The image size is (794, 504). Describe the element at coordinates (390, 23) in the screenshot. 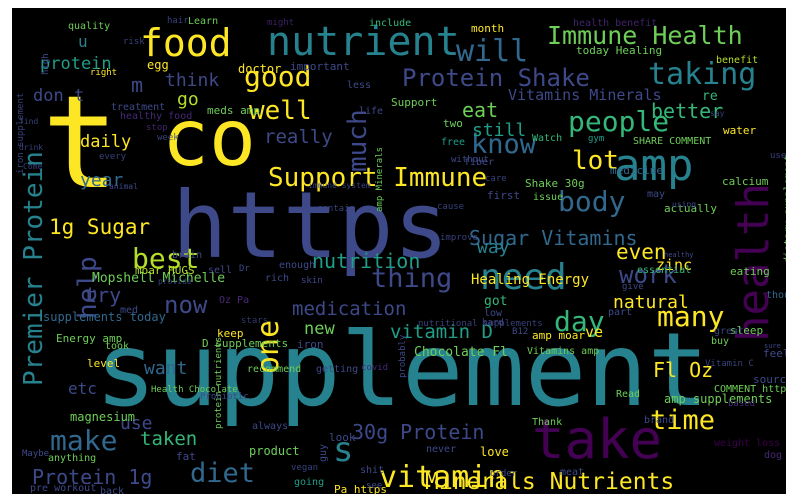

I see `word-include: include` at that location.